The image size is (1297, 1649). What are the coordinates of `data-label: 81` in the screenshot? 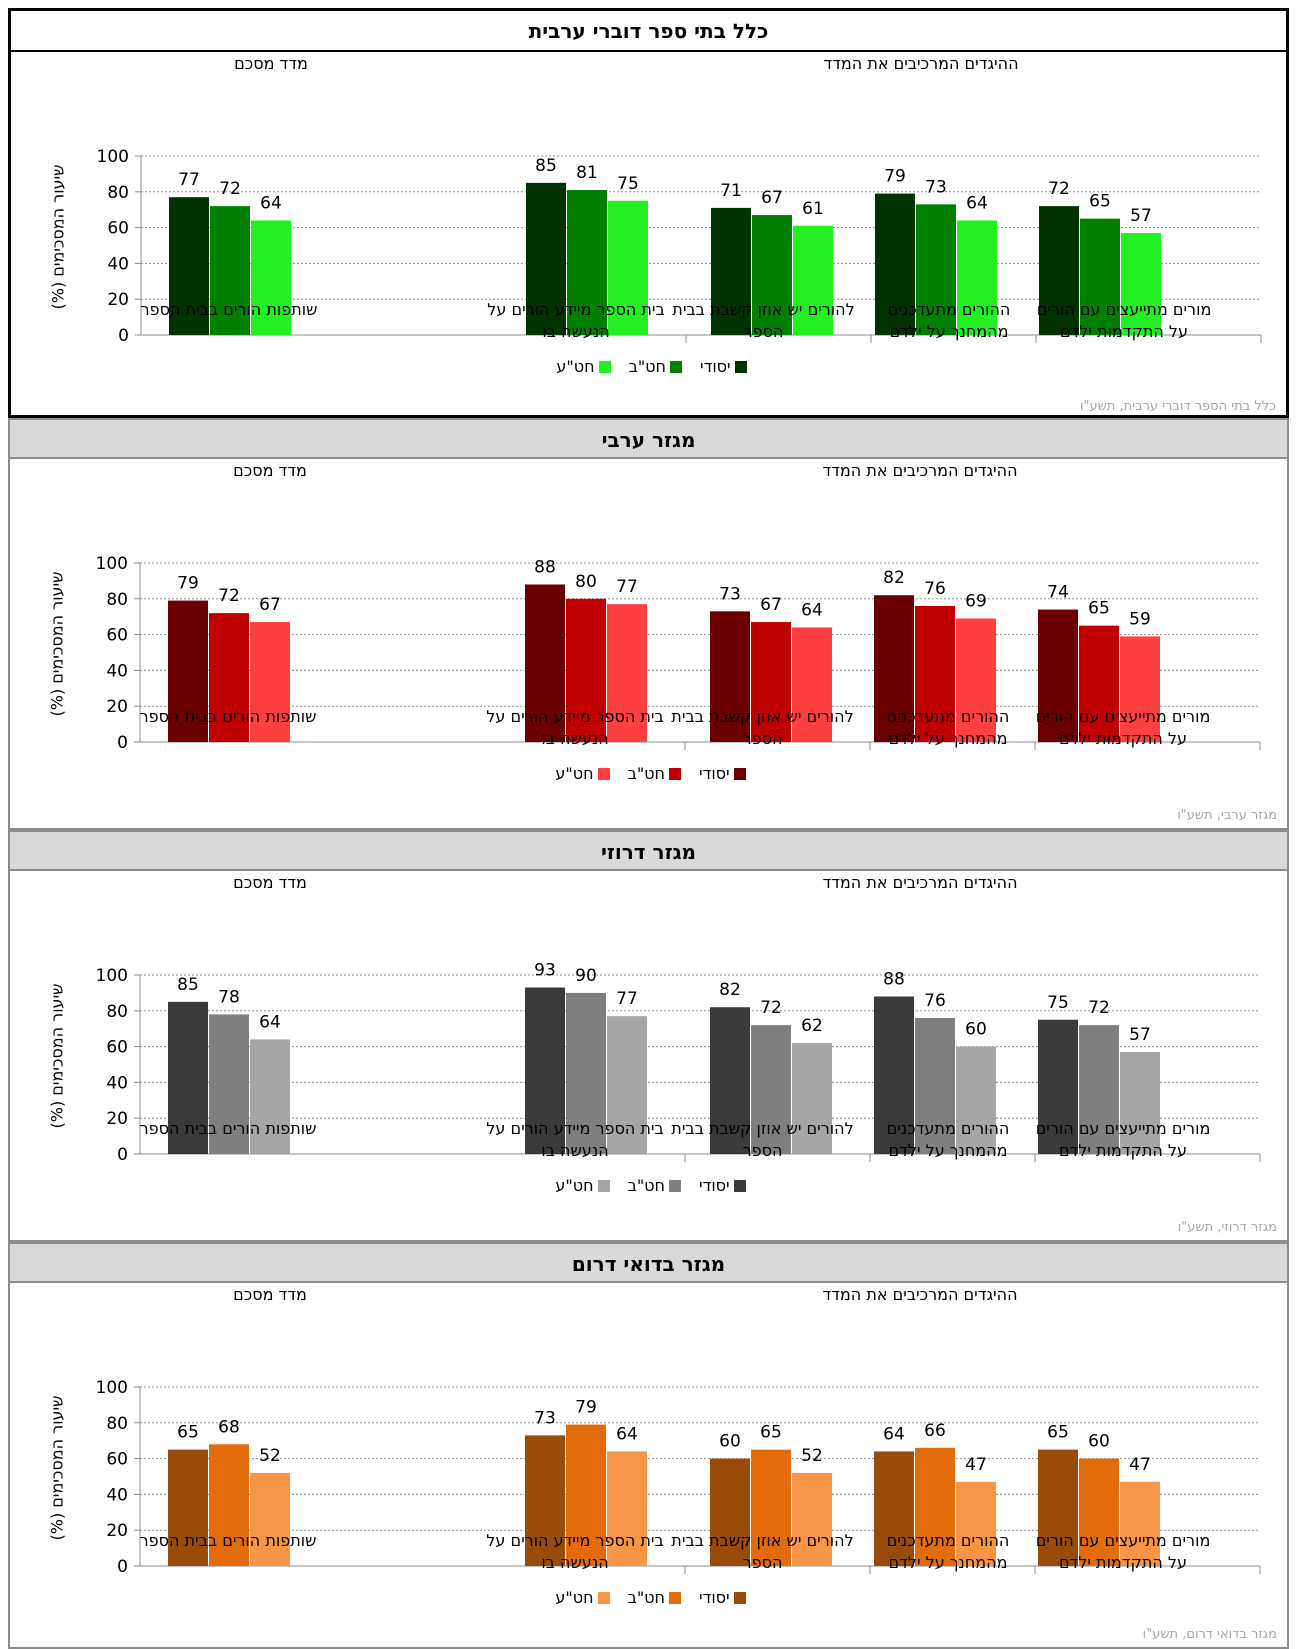 It's located at (587, 173).